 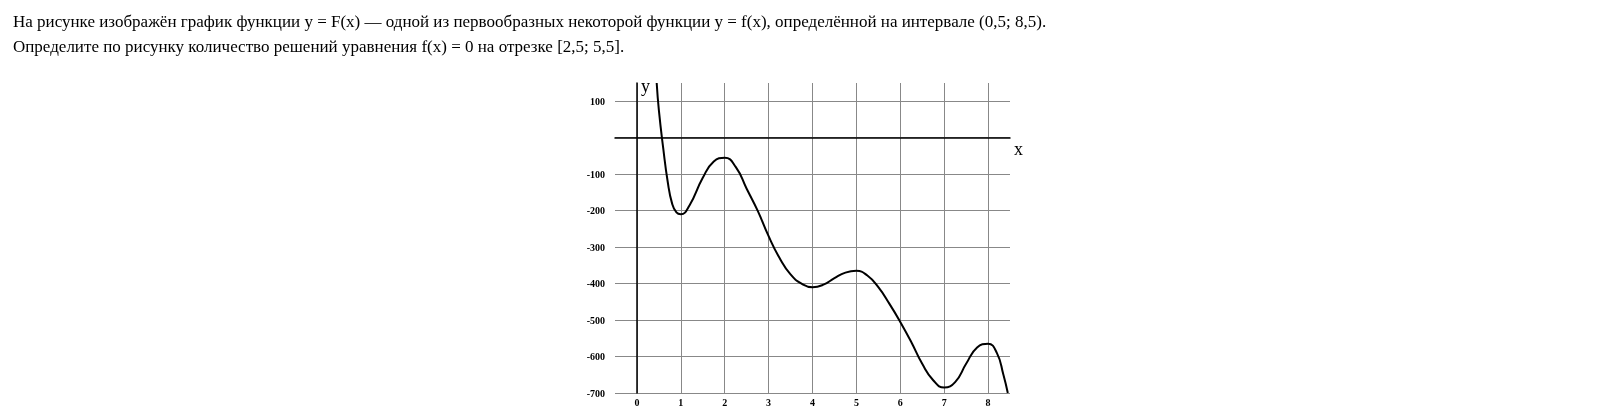 What do you see at coordinates (595, 393) in the screenshot?
I see `y-tick-label: -700` at bounding box center [595, 393].